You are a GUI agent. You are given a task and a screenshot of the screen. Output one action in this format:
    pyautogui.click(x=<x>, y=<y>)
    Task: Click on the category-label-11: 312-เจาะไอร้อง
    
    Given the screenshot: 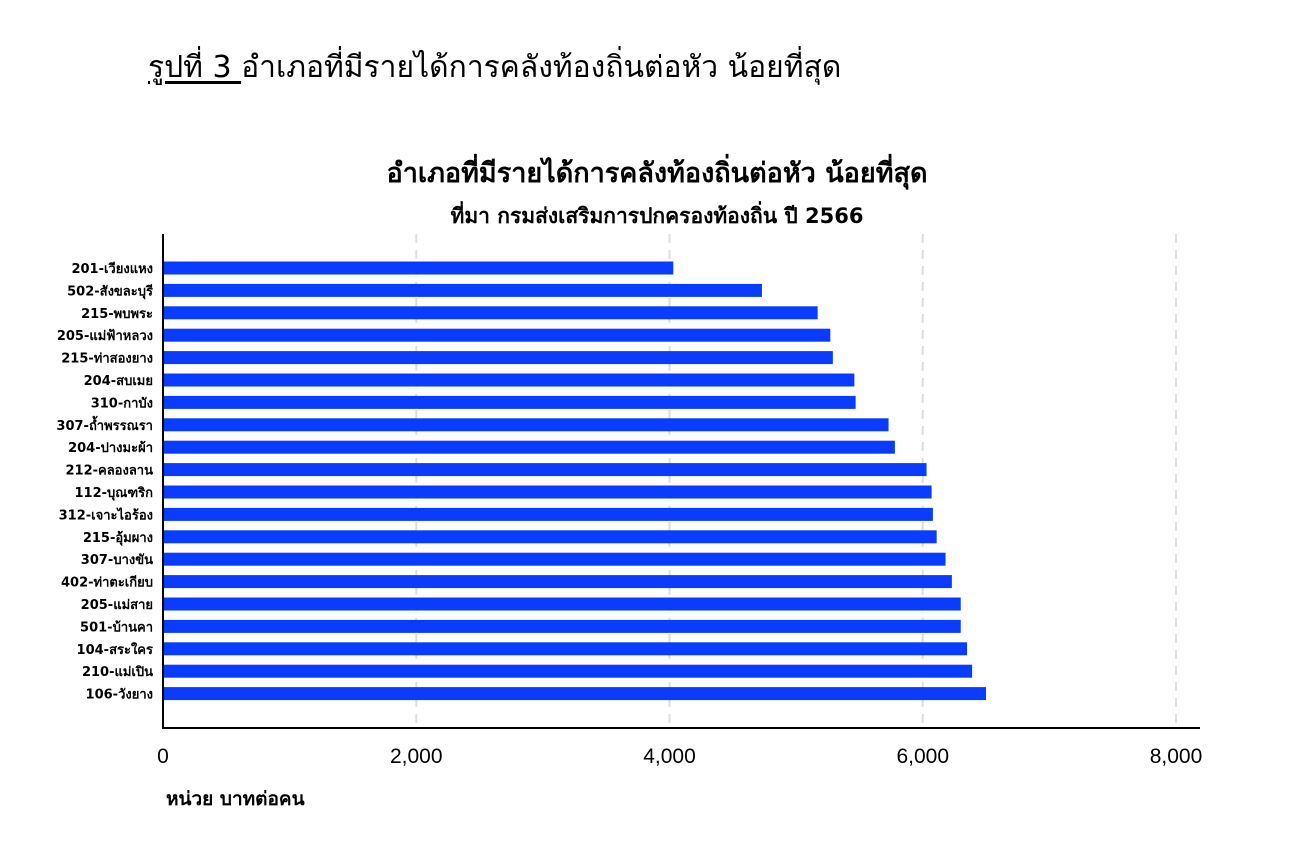 What is the action you would take?
    pyautogui.click(x=106, y=514)
    